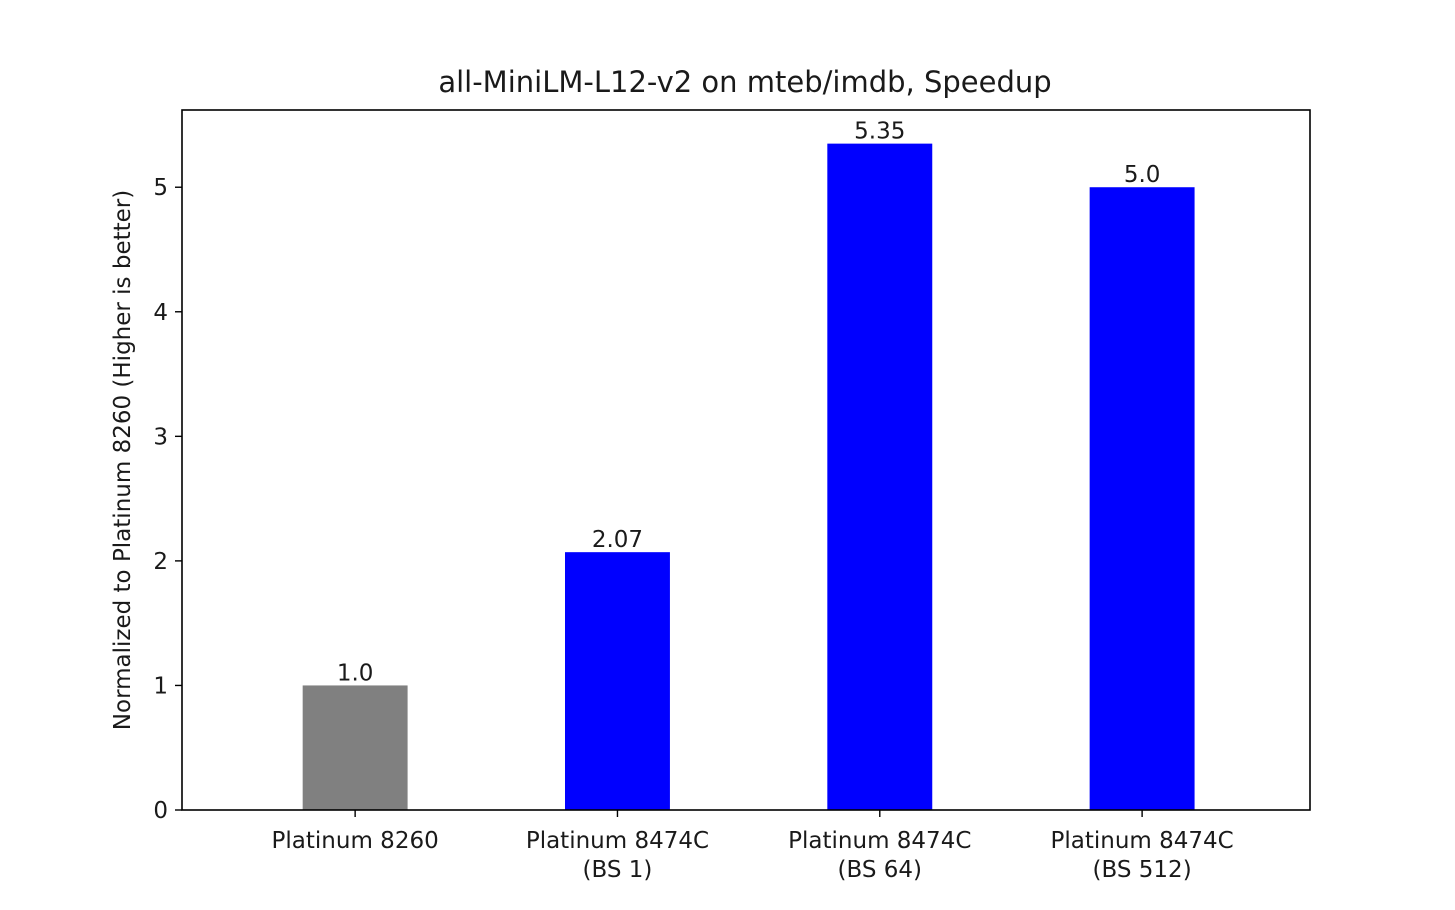 The width and height of the screenshot is (1455, 910). What do you see at coordinates (617, 540) in the screenshot?
I see `bar-value-label: 2.07` at bounding box center [617, 540].